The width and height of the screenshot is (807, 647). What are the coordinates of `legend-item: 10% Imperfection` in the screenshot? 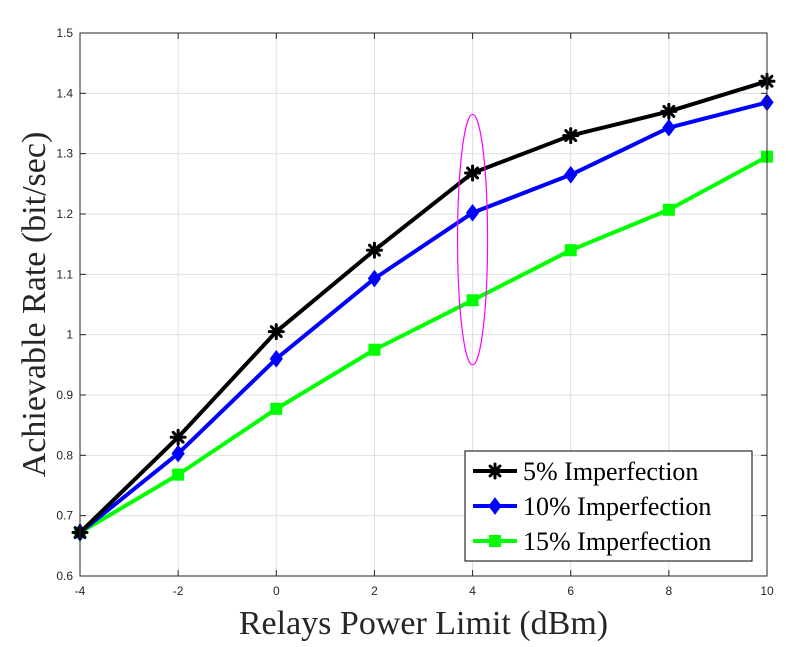 It's located at (592, 506).